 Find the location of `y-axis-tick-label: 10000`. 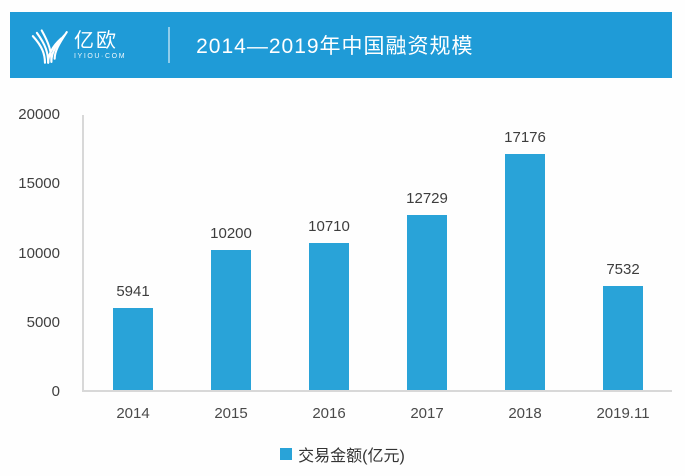

y-axis-tick-label: 10000 is located at coordinates (39, 253).